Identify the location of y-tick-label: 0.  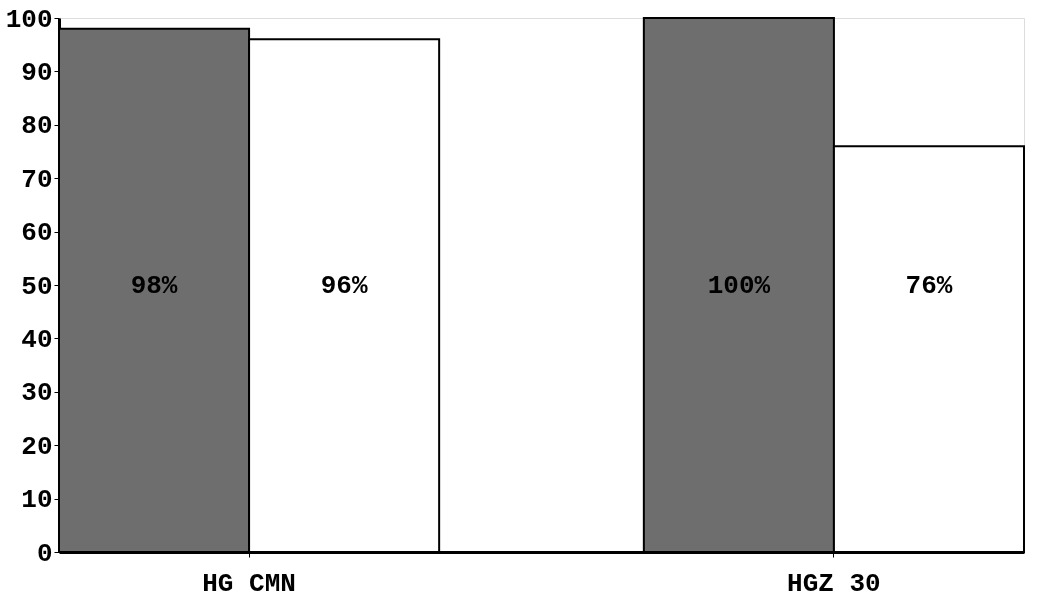
(44, 553).